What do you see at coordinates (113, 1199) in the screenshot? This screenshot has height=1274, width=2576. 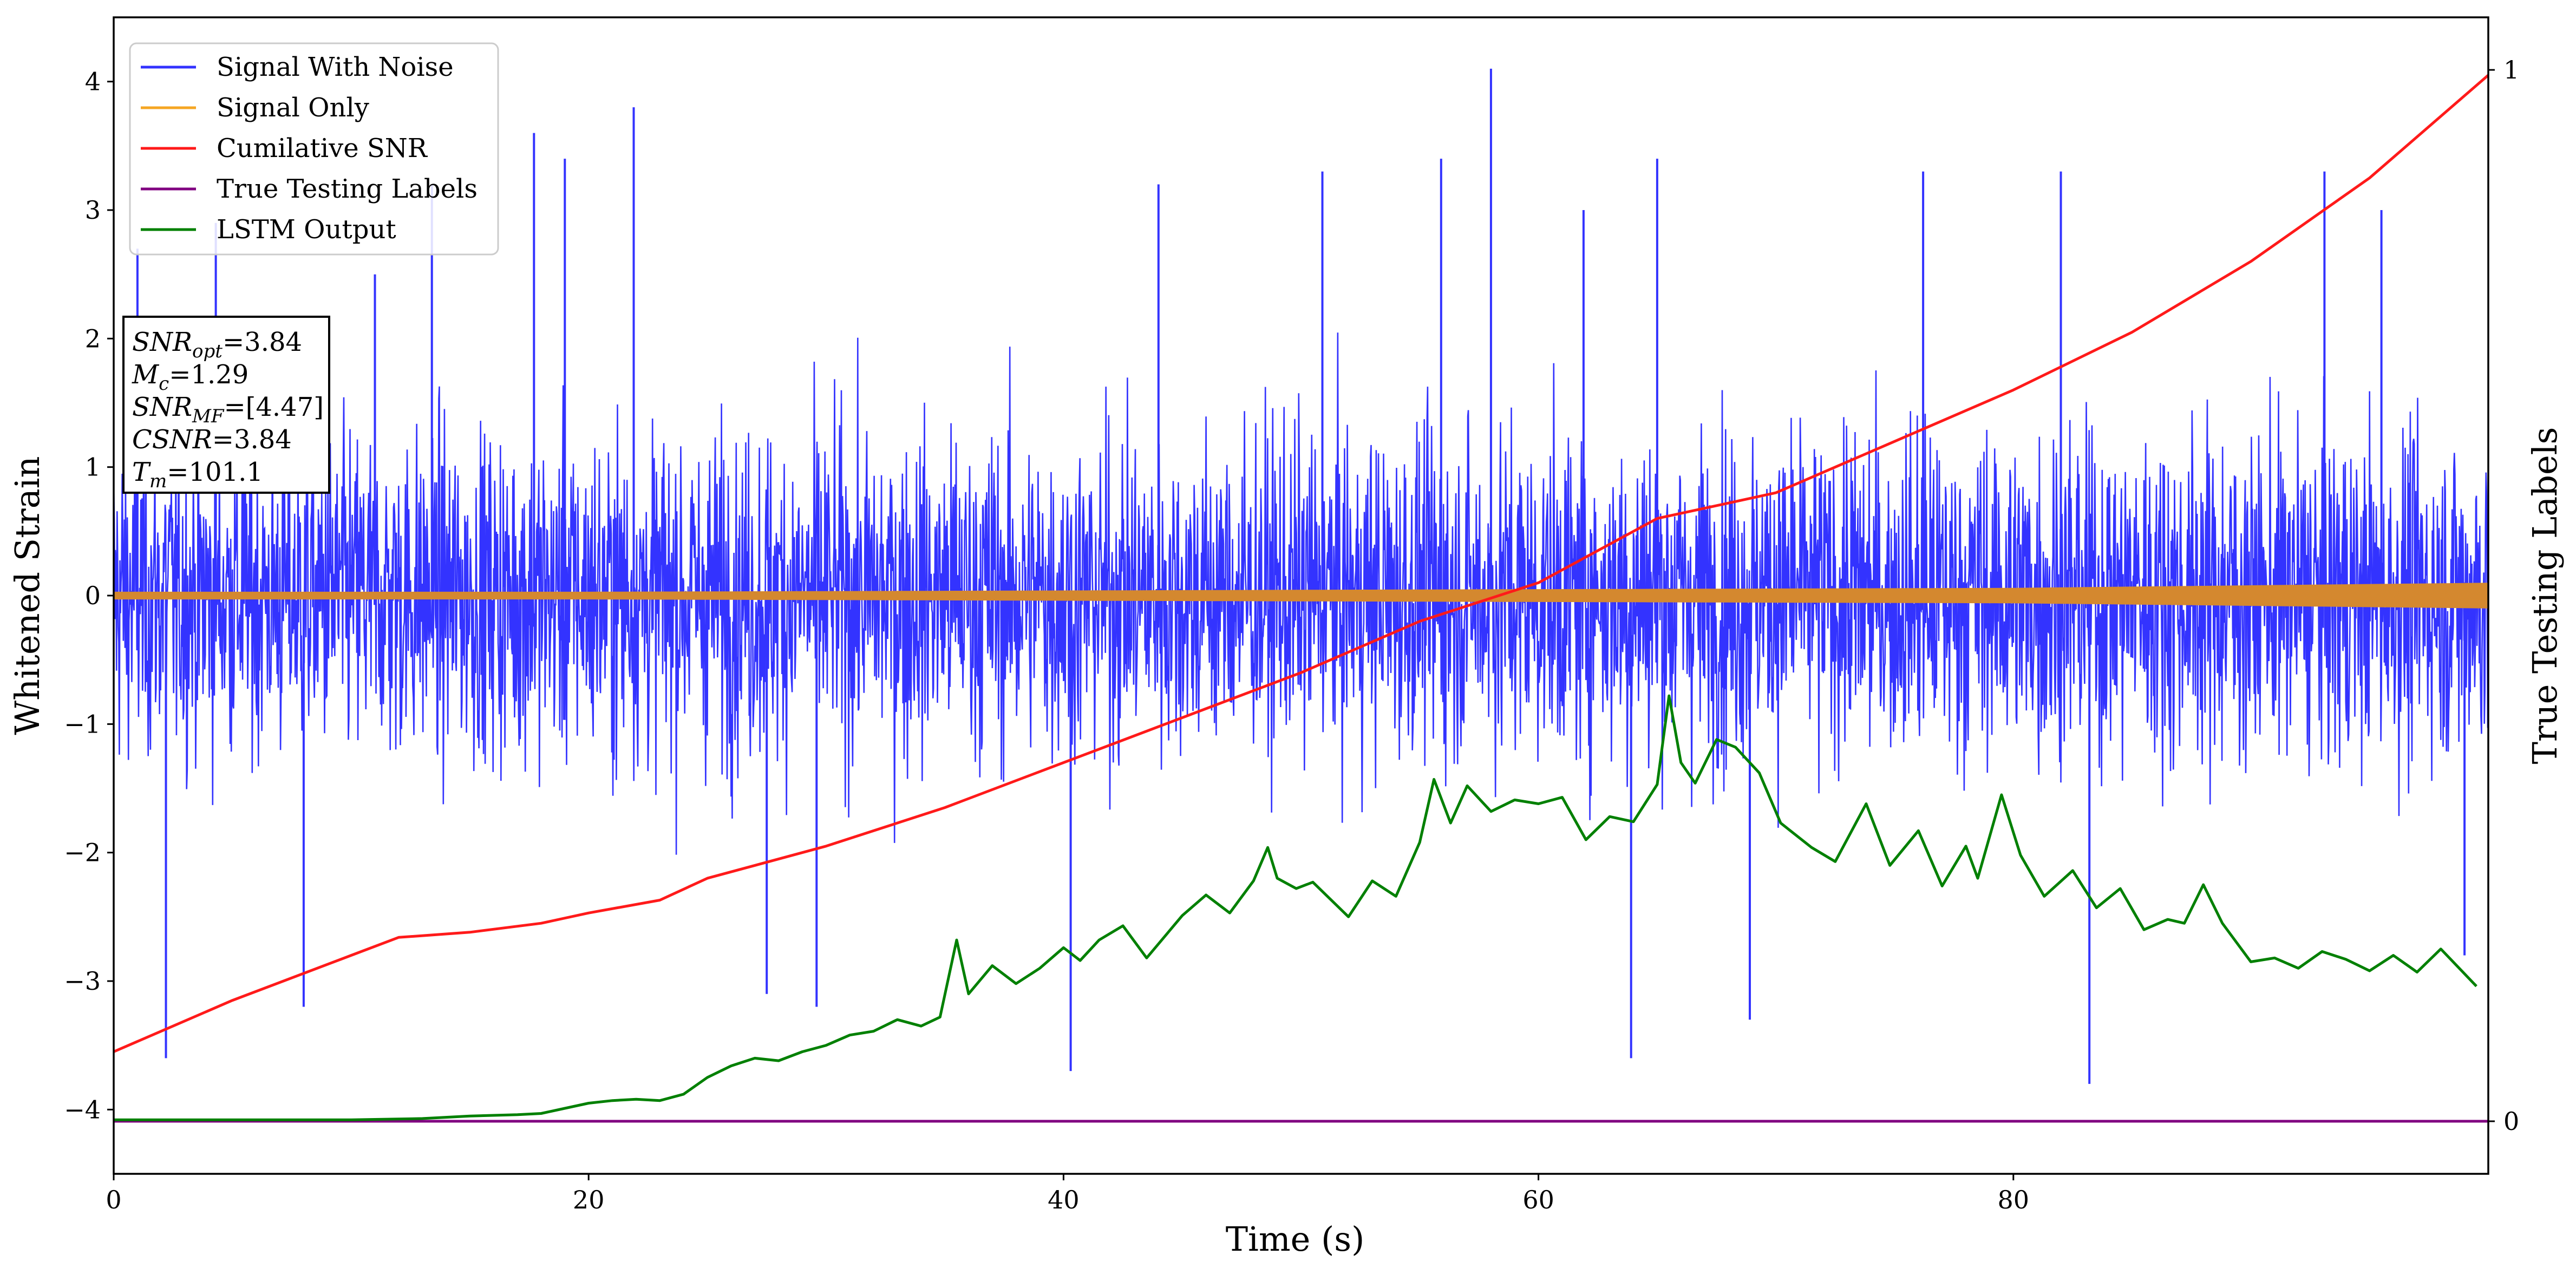 I see `x-tick-label: 0` at bounding box center [113, 1199].